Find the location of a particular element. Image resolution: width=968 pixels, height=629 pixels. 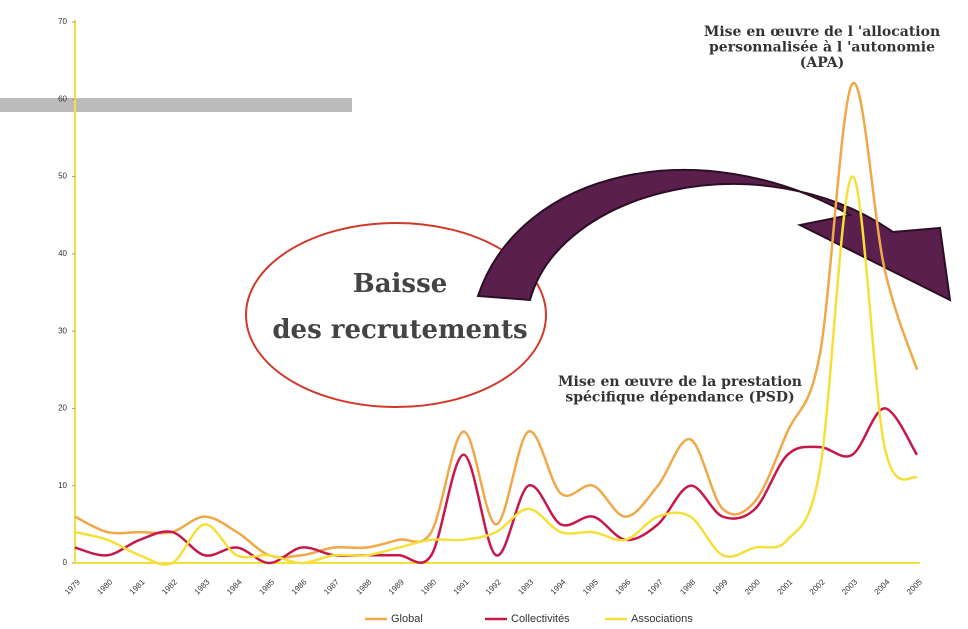

annotation: spécifique dépendance (PSD) is located at coordinates (679, 398).